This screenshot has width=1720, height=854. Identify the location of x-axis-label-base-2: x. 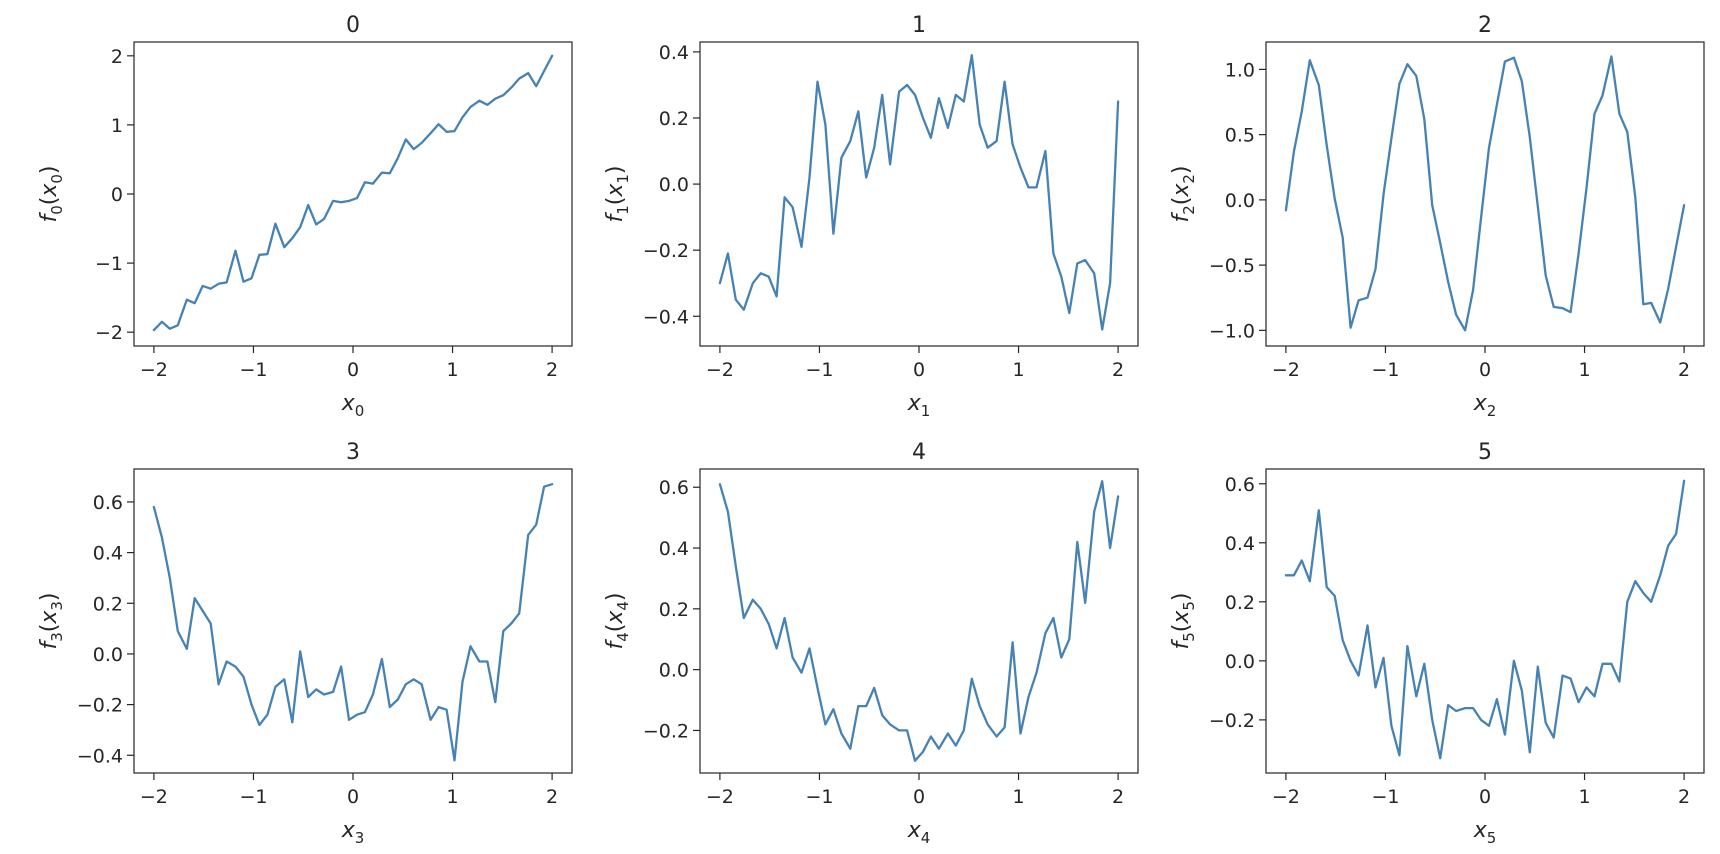
(1480, 403).